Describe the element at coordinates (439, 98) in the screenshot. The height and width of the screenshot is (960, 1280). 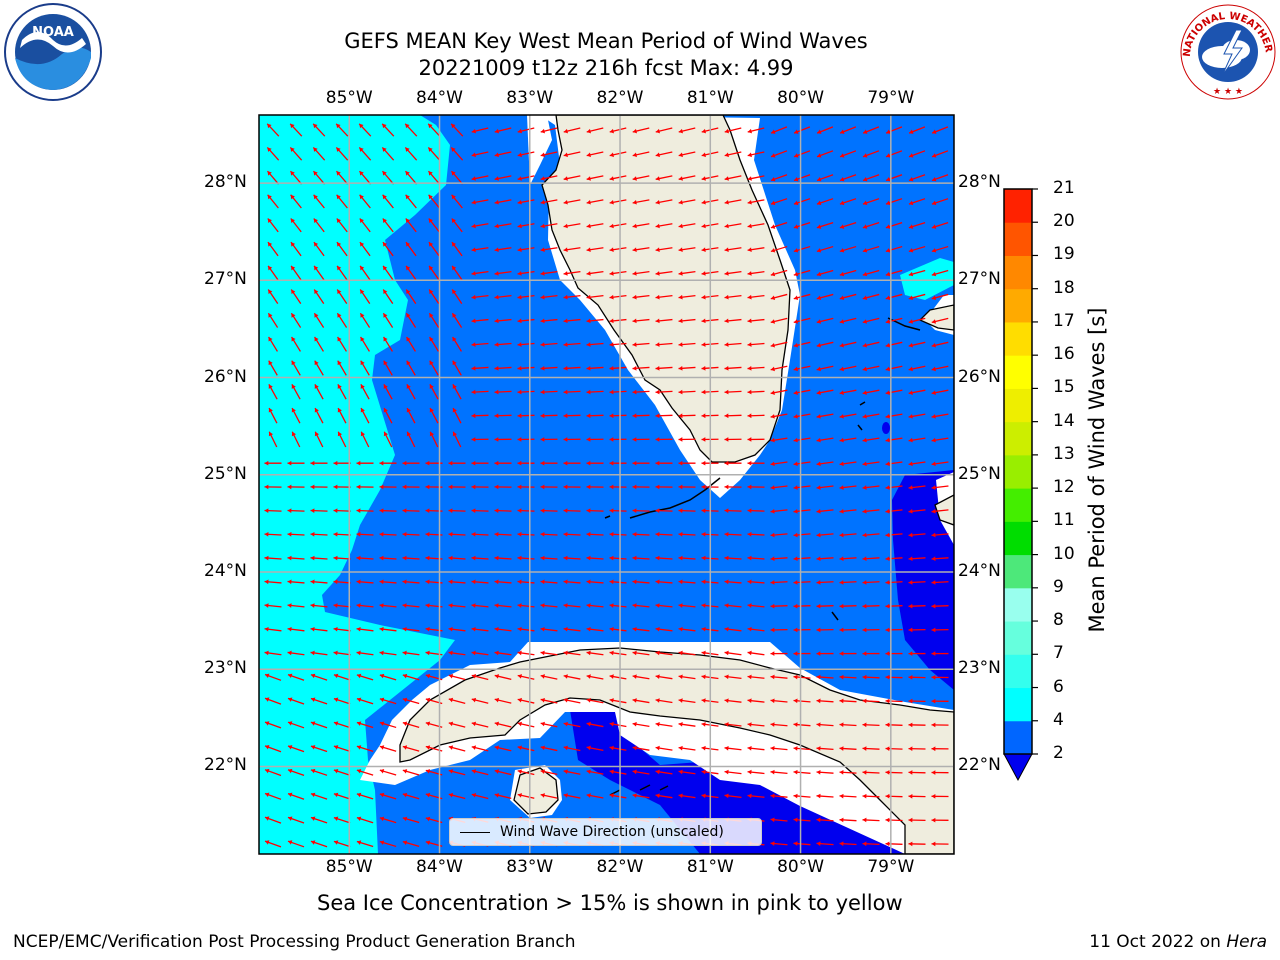
I see `lon-label-top: 84°W` at that location.